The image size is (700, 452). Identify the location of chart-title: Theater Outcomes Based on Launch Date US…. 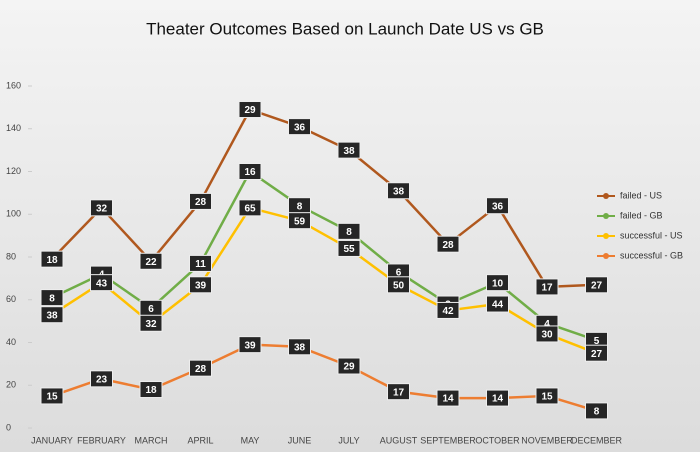
(345, 28).